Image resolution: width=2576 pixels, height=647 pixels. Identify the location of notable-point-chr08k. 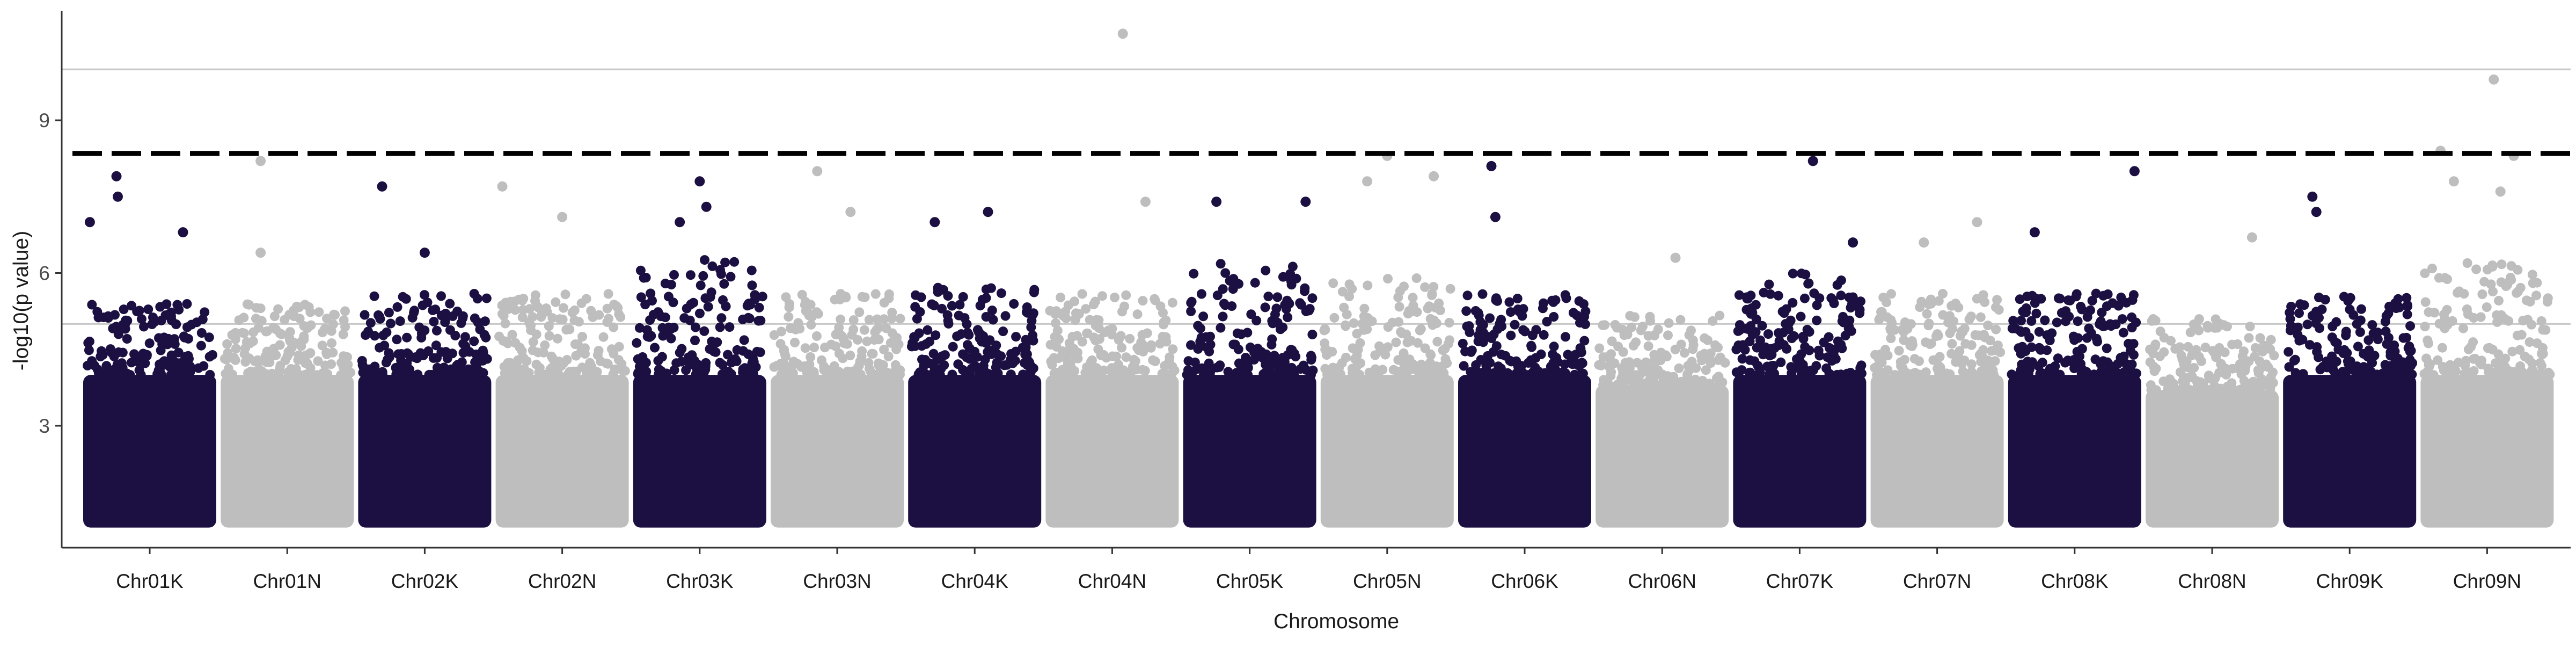
(2134, 171).